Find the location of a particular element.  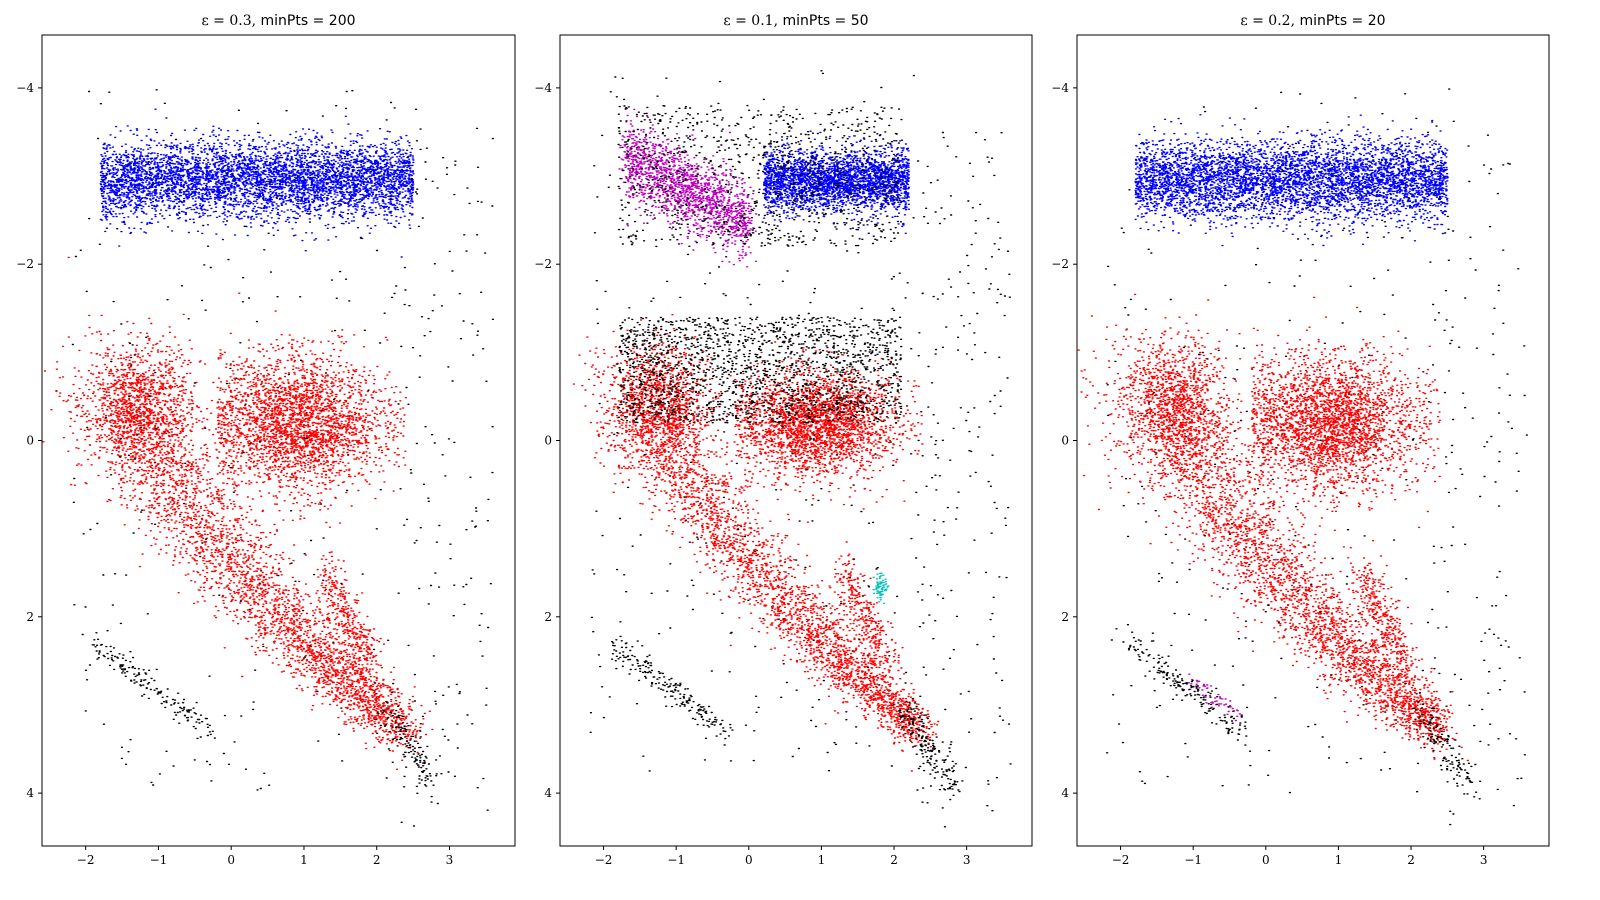

title-minpts: minPts = 50 is located at coordinates (825, 21).